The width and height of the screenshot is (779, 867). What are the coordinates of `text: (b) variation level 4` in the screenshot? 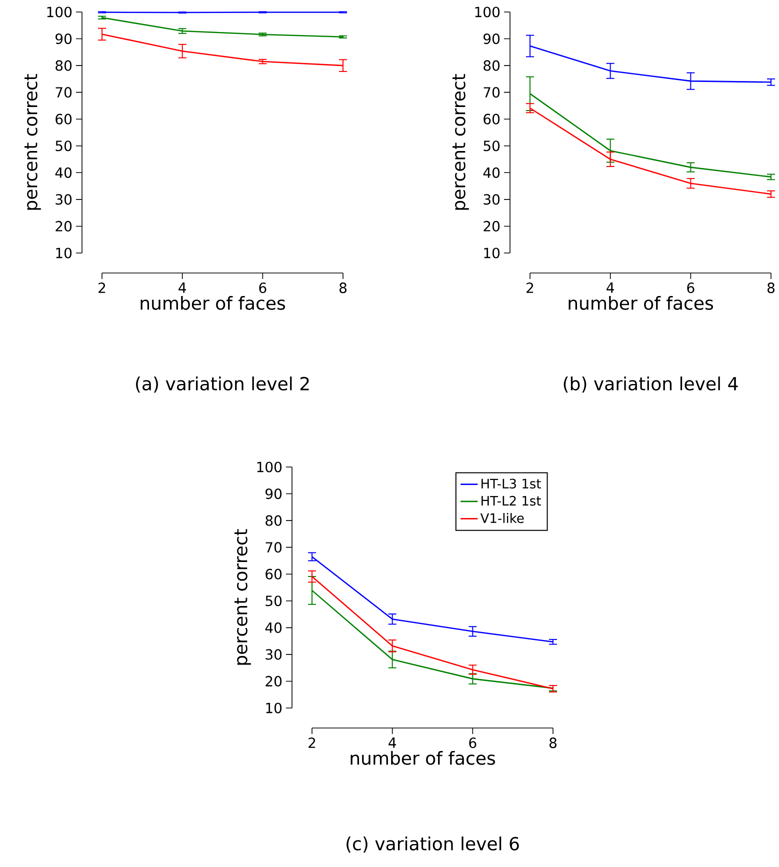 It's located at (651, 384).